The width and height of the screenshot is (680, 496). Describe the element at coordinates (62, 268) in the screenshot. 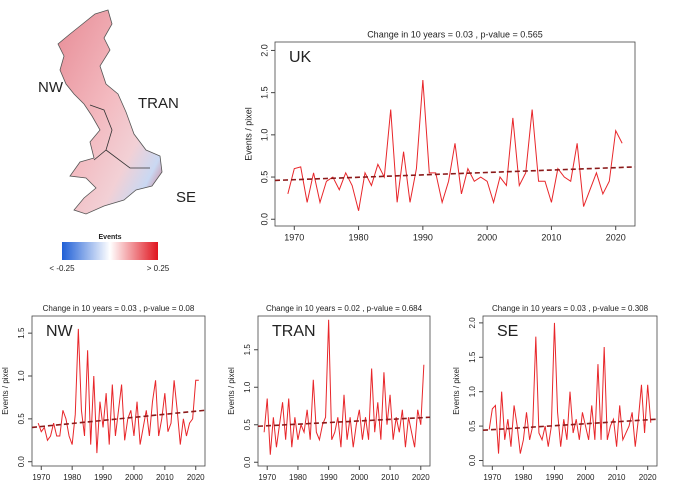

I see `colorbar-min: < -0.25` at that location.